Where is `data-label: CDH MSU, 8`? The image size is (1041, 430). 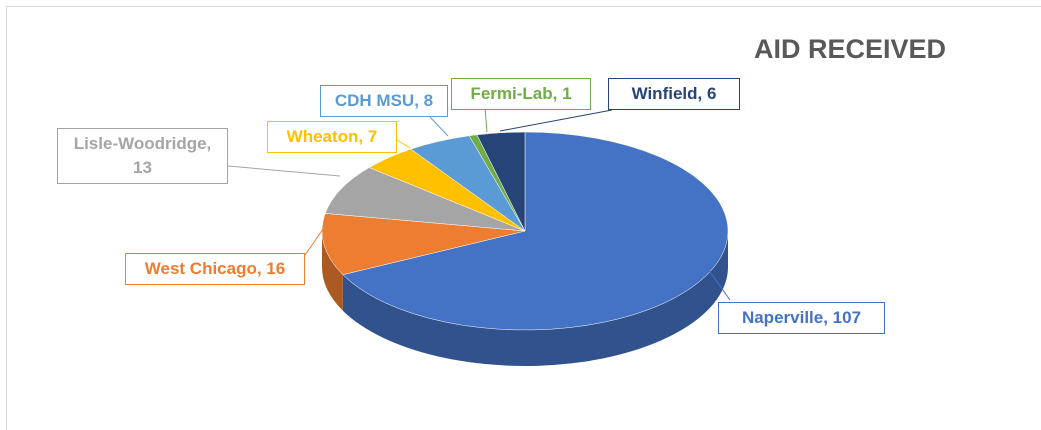 data-label: CDH MSU, 8 is located at coordinates (384, 101).